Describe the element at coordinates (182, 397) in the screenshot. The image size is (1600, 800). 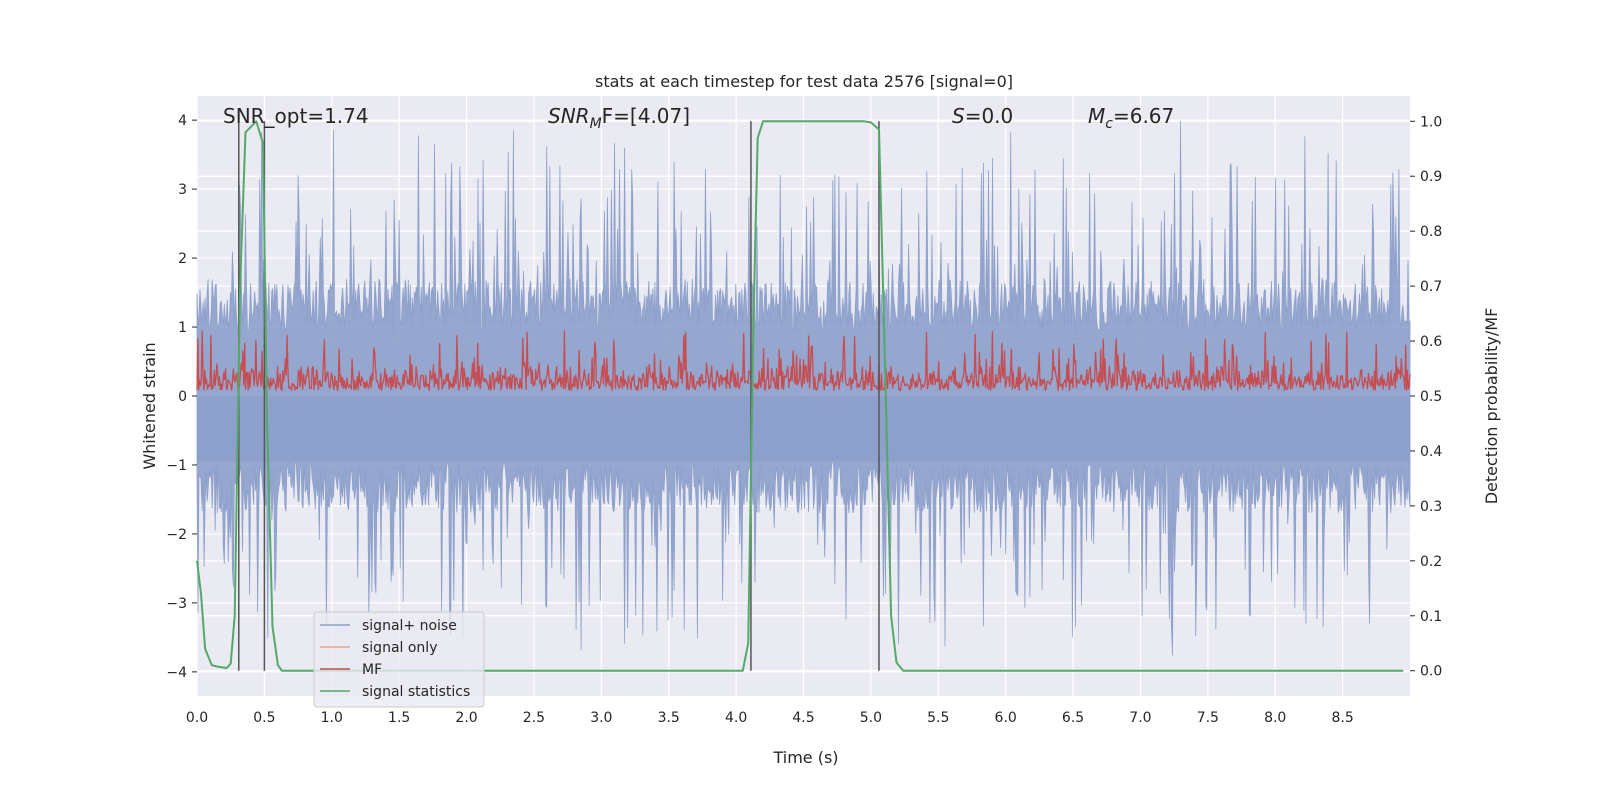
I see `y-tick-label: 0` at that location.